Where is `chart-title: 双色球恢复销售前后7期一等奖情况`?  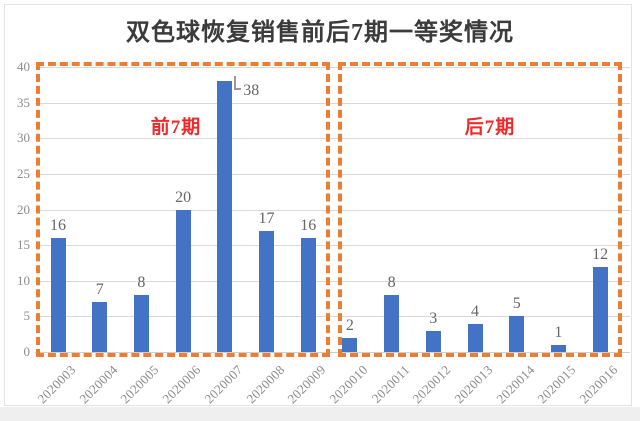 chart-title: 双色球恢复销售前后7期一等奖情况 is located at coordinates (320, 33).